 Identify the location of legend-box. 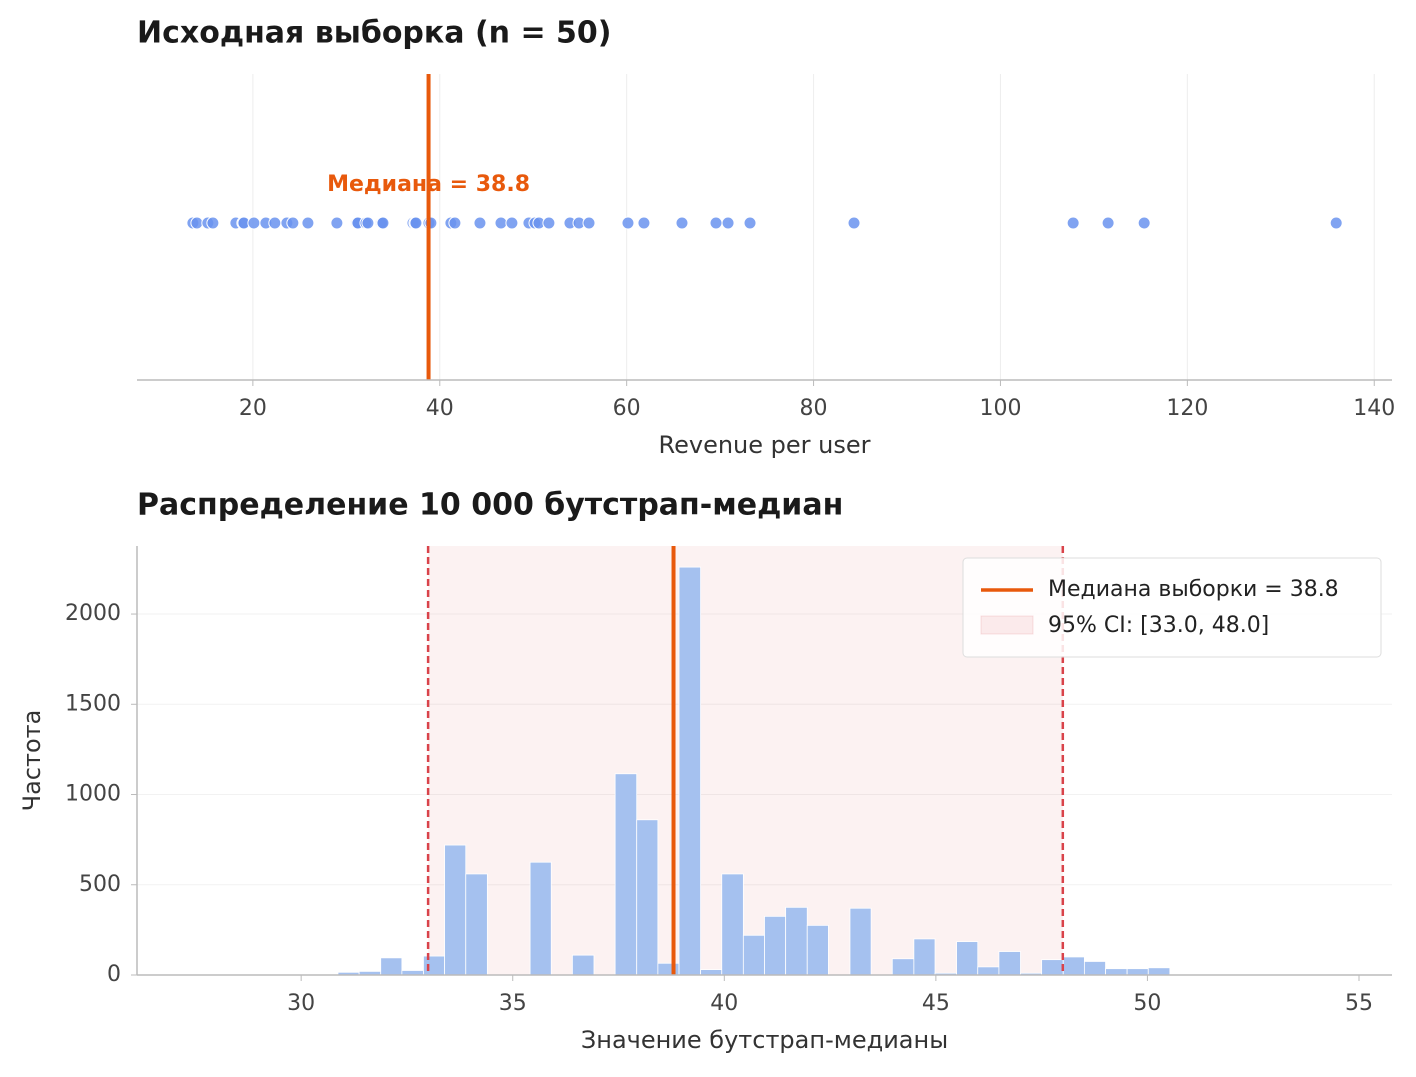
(1172, 607).